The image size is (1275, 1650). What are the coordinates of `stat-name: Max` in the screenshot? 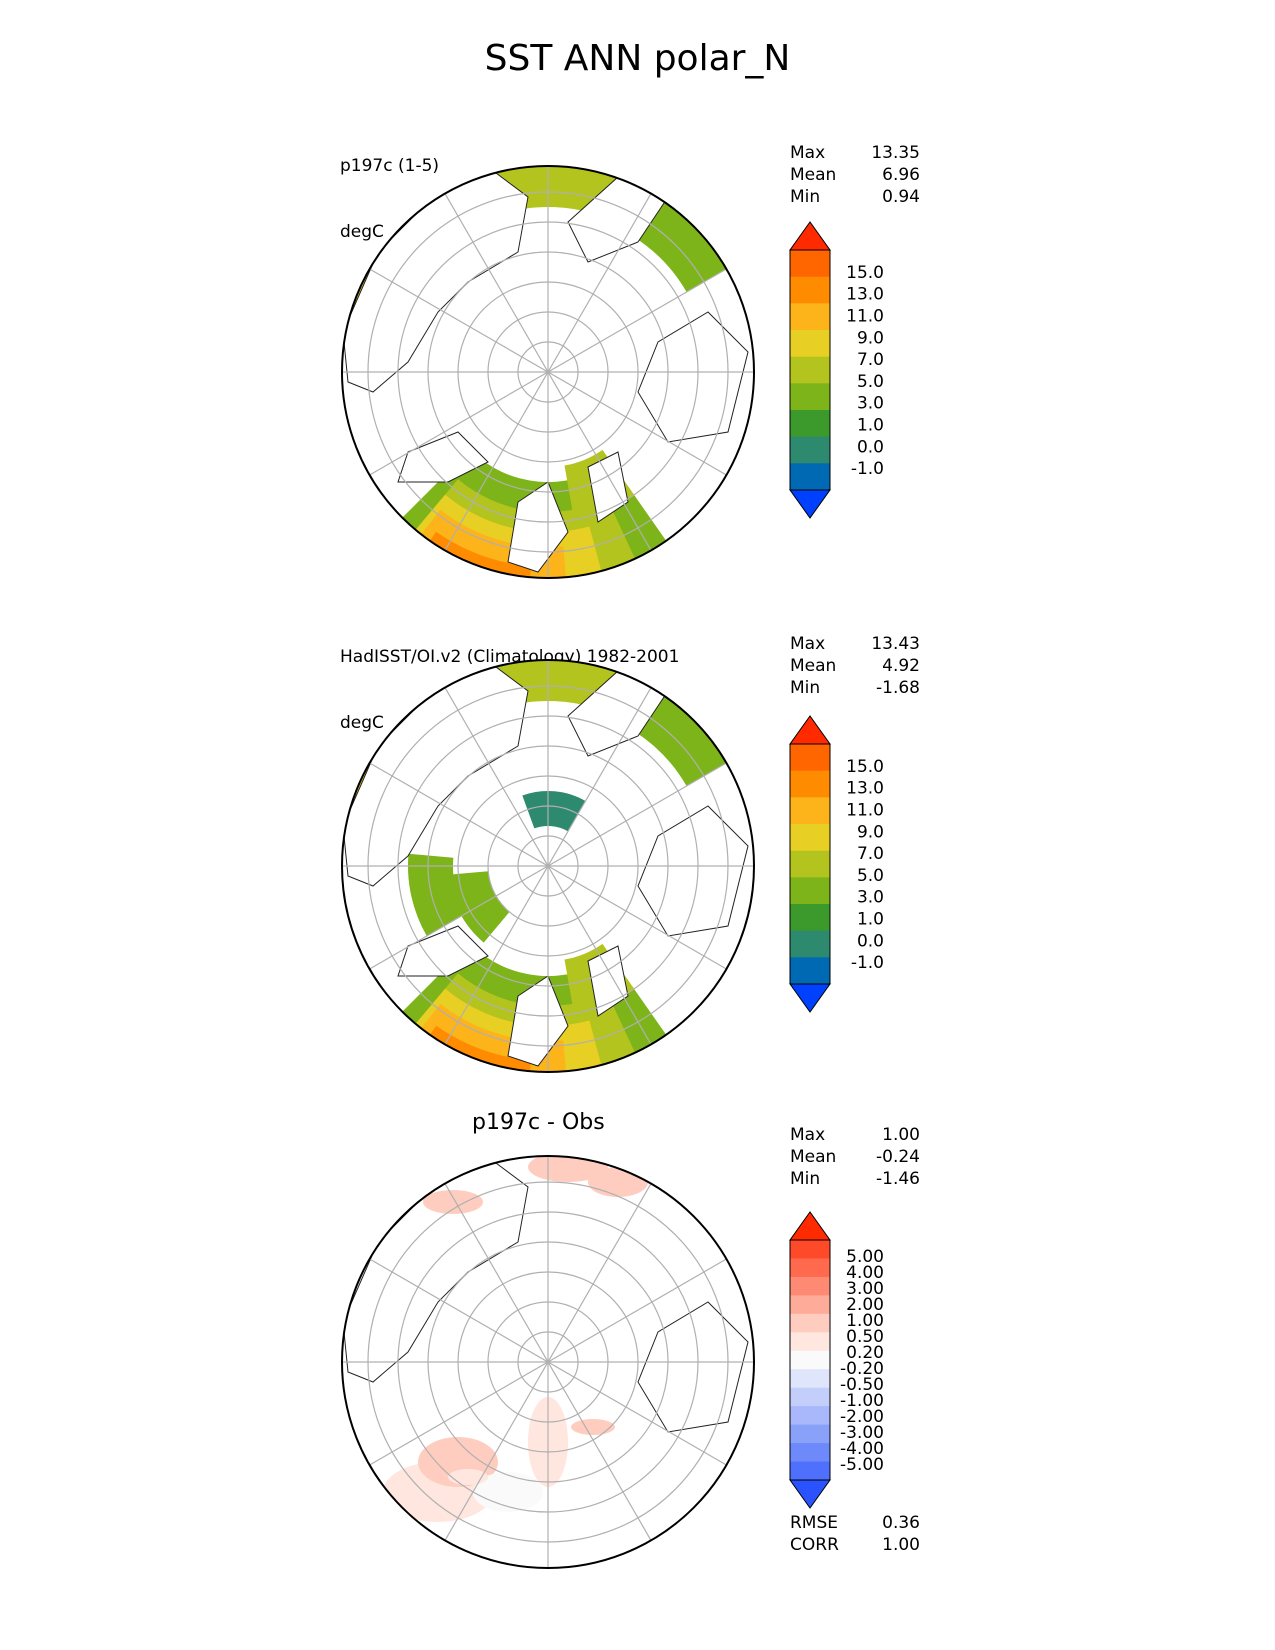 It's located at (808, 644).